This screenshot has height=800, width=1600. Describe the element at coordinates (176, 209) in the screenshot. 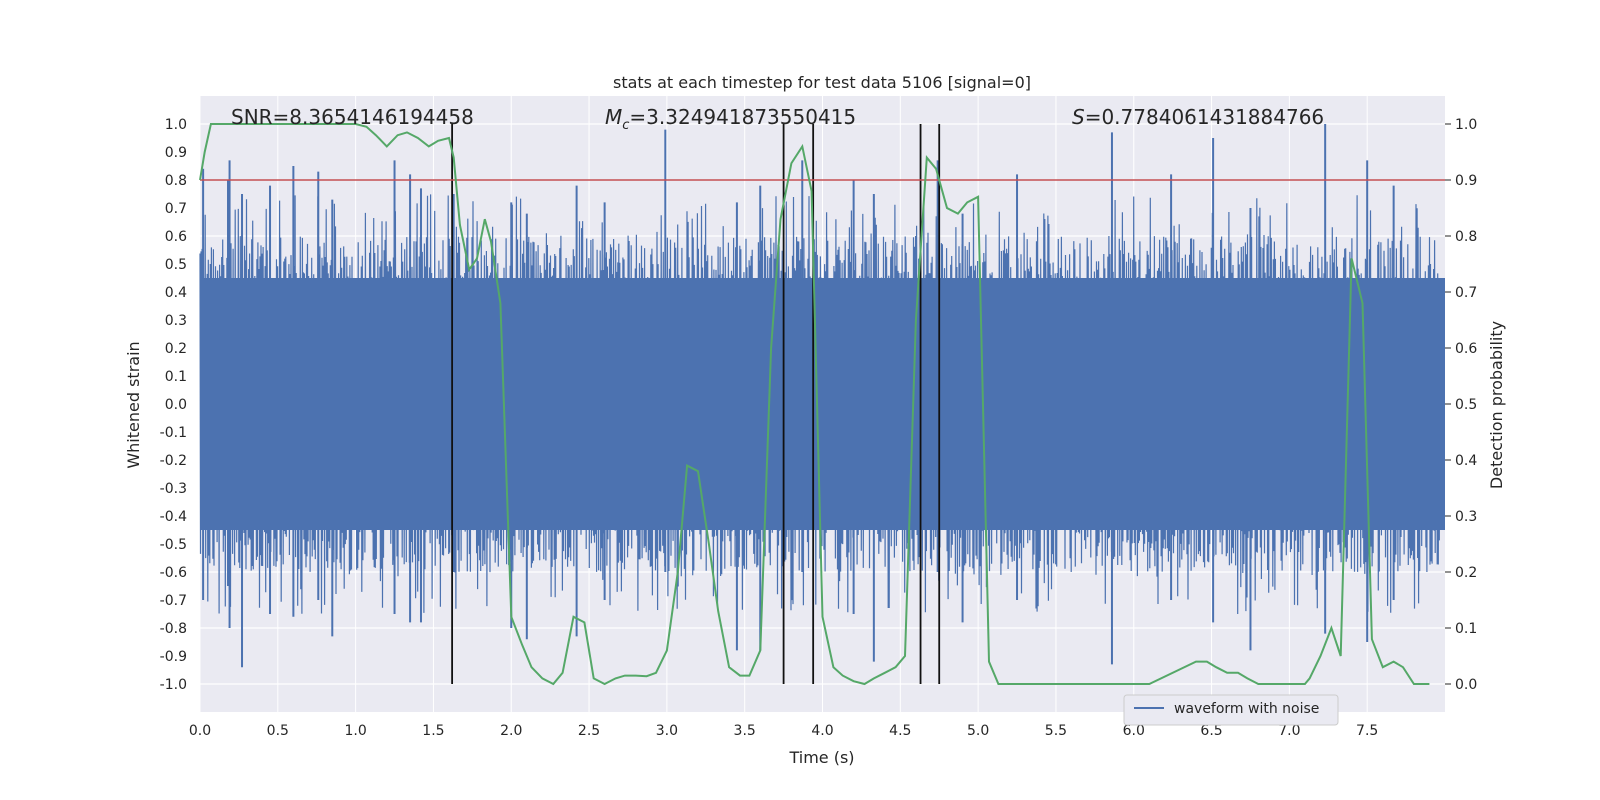

I see `left-y-tick-label: 0.7` at that location.